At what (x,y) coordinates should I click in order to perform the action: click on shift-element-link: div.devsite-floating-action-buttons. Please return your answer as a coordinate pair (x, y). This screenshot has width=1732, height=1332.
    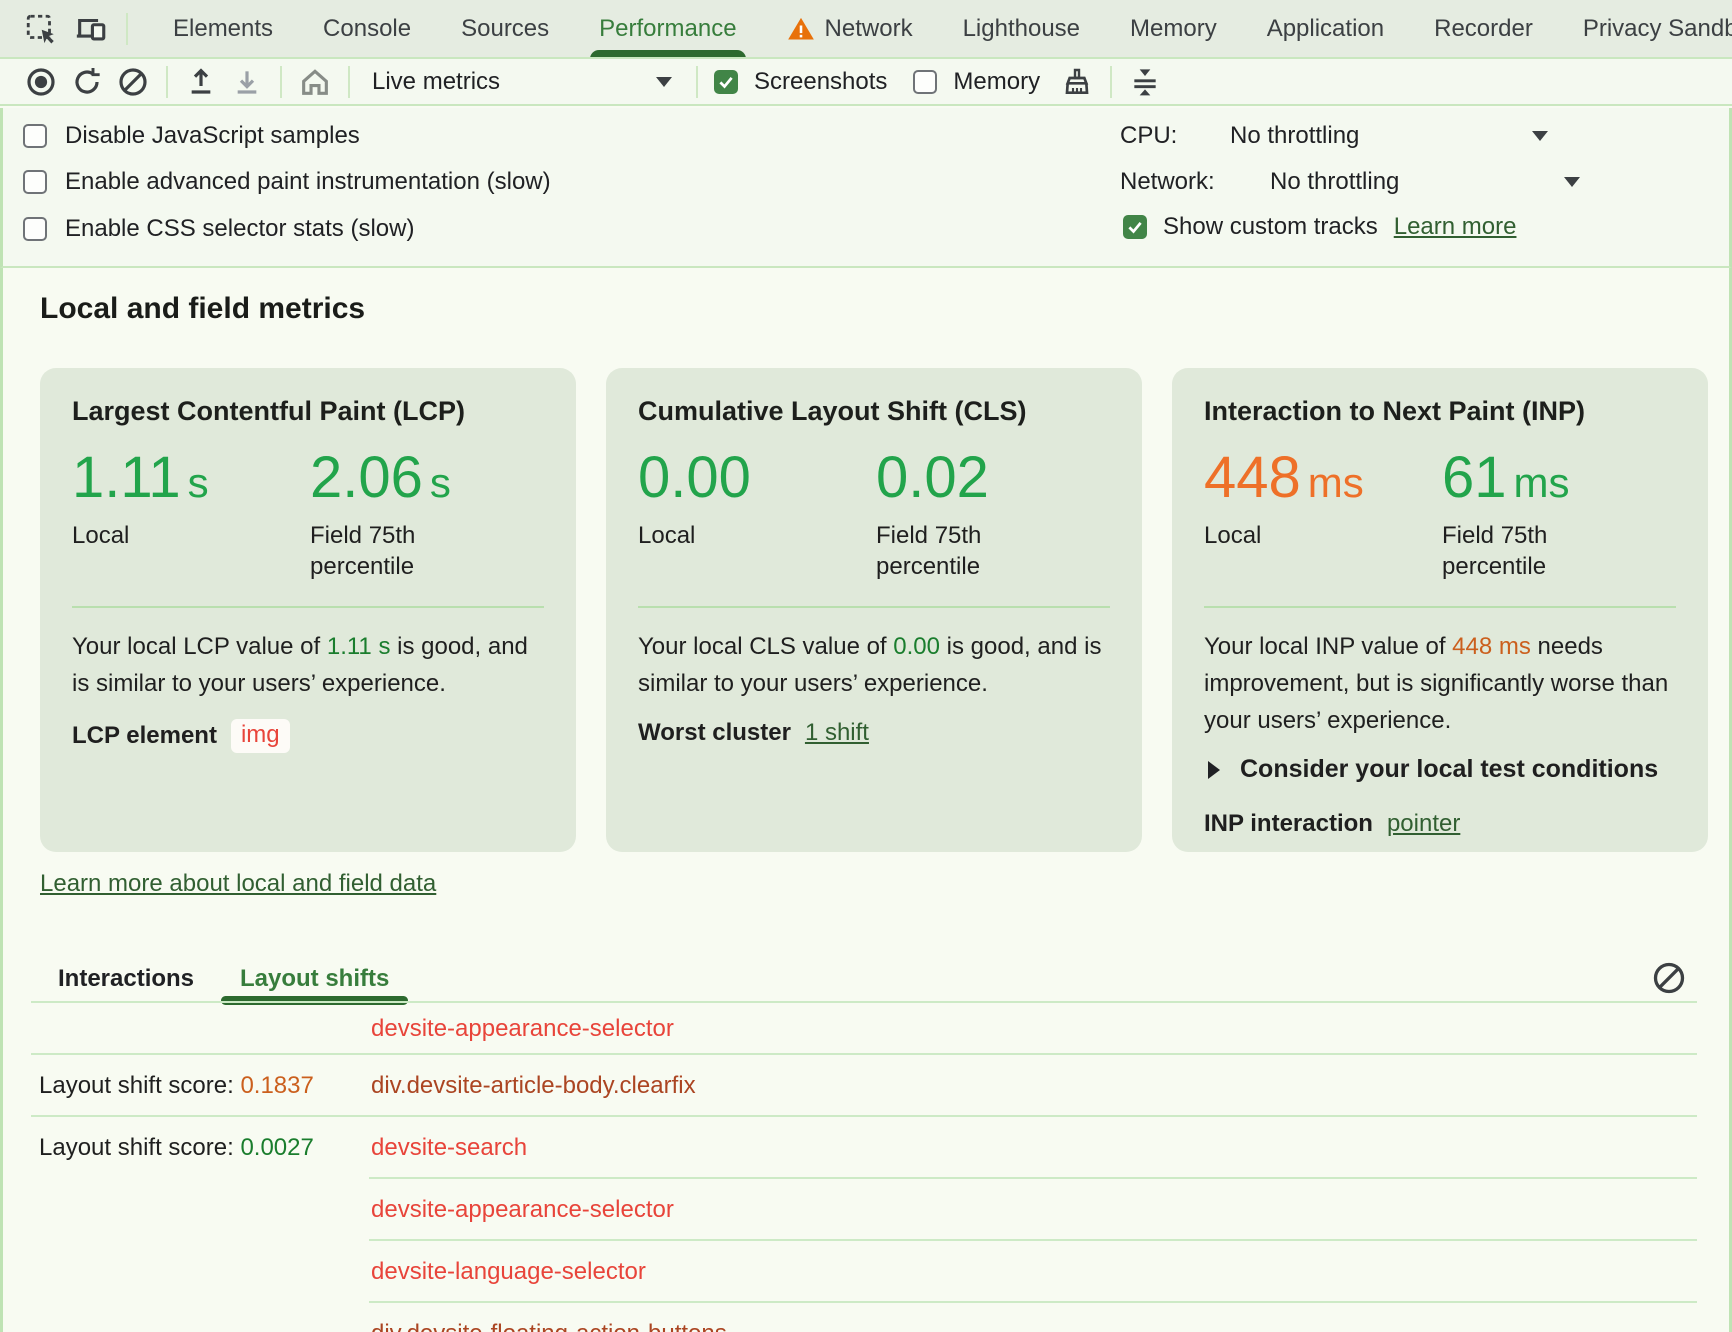
    Looking at the image, I should click on (549, 1326).